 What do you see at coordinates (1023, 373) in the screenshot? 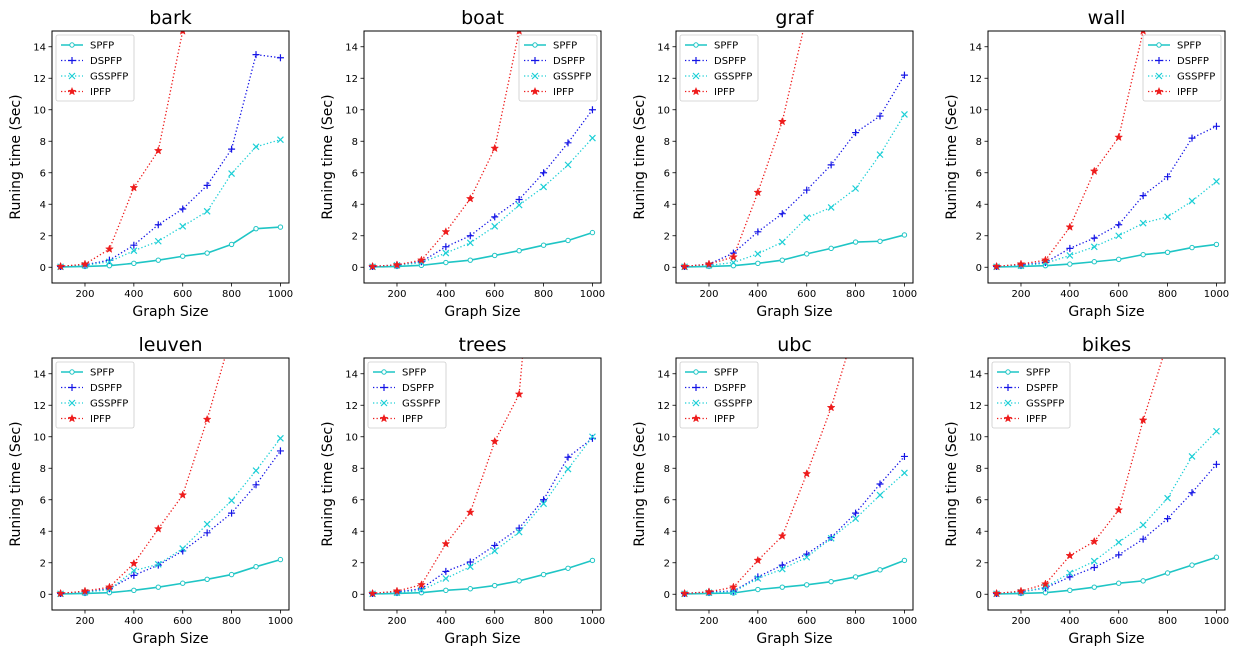
I see `legend-item-spfp: SPFP` at bounding box center [1023, 373].